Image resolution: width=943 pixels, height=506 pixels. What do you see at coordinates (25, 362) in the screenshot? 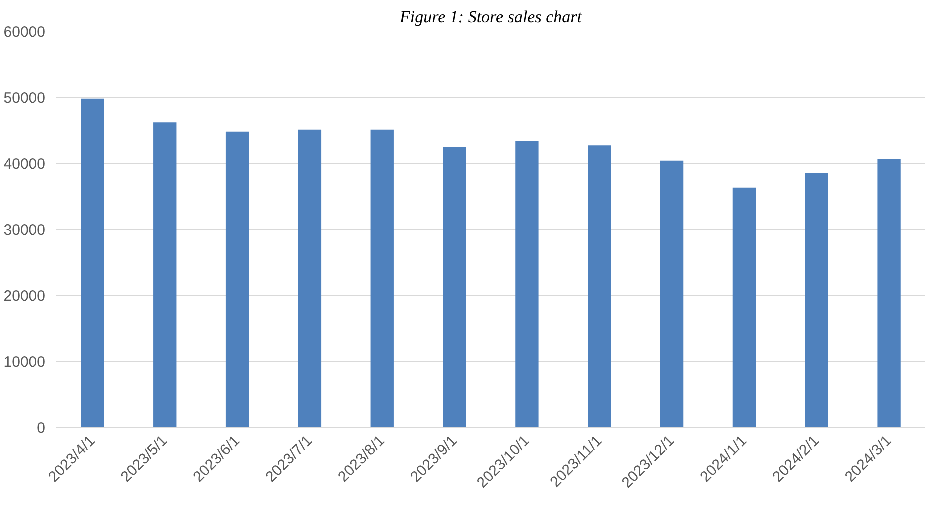
I see `y-tick-label: 10000` at bounding box center [25, 362].